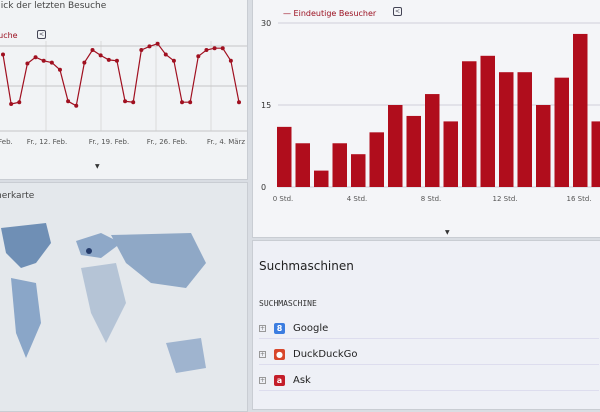 This screenshot has width=600, height=412. Describe the element at coordinates (302, 380) in the screenshot. I see `search-engine-name: Ask` at that location.